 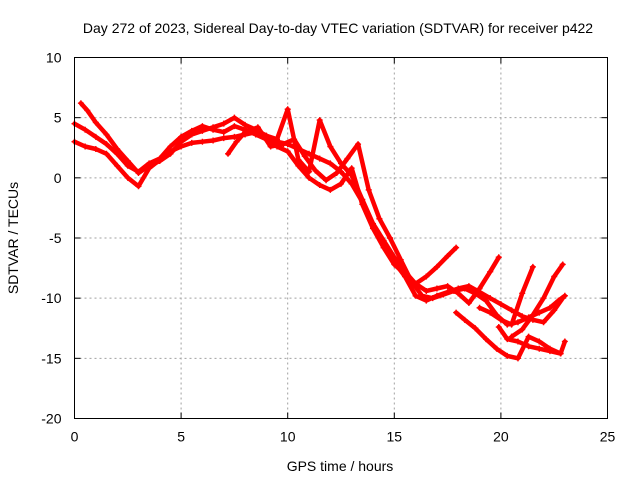 What do you see at coordinates (288, 437) in the screenshot?
I see `x-tick-label: 10` at bounding box center [288, 437].